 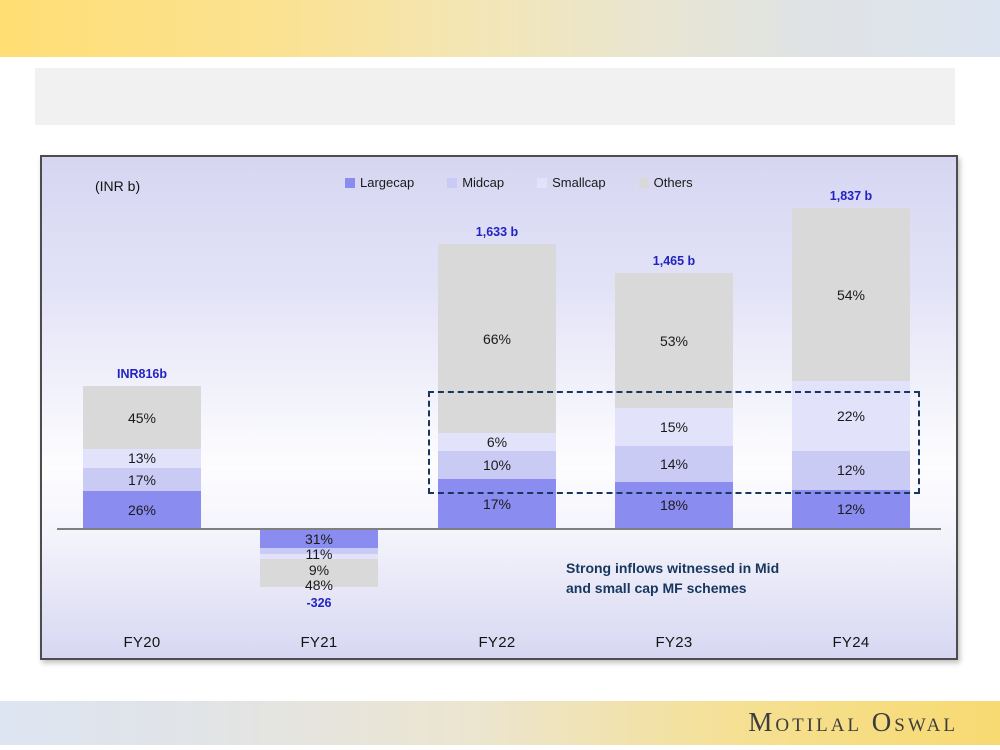 I want to click on bar-segment-smallcap-fy21, so click(x=319, y=557).